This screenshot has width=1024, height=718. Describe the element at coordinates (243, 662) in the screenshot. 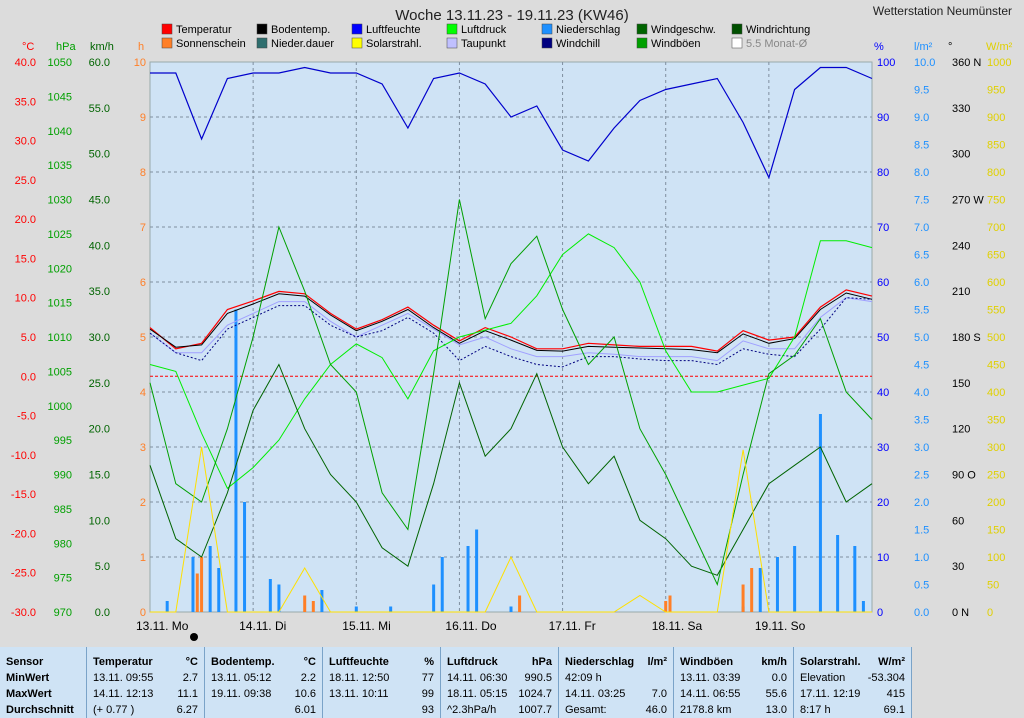

I see `stat-column-title: Bodentemp.` at that location.